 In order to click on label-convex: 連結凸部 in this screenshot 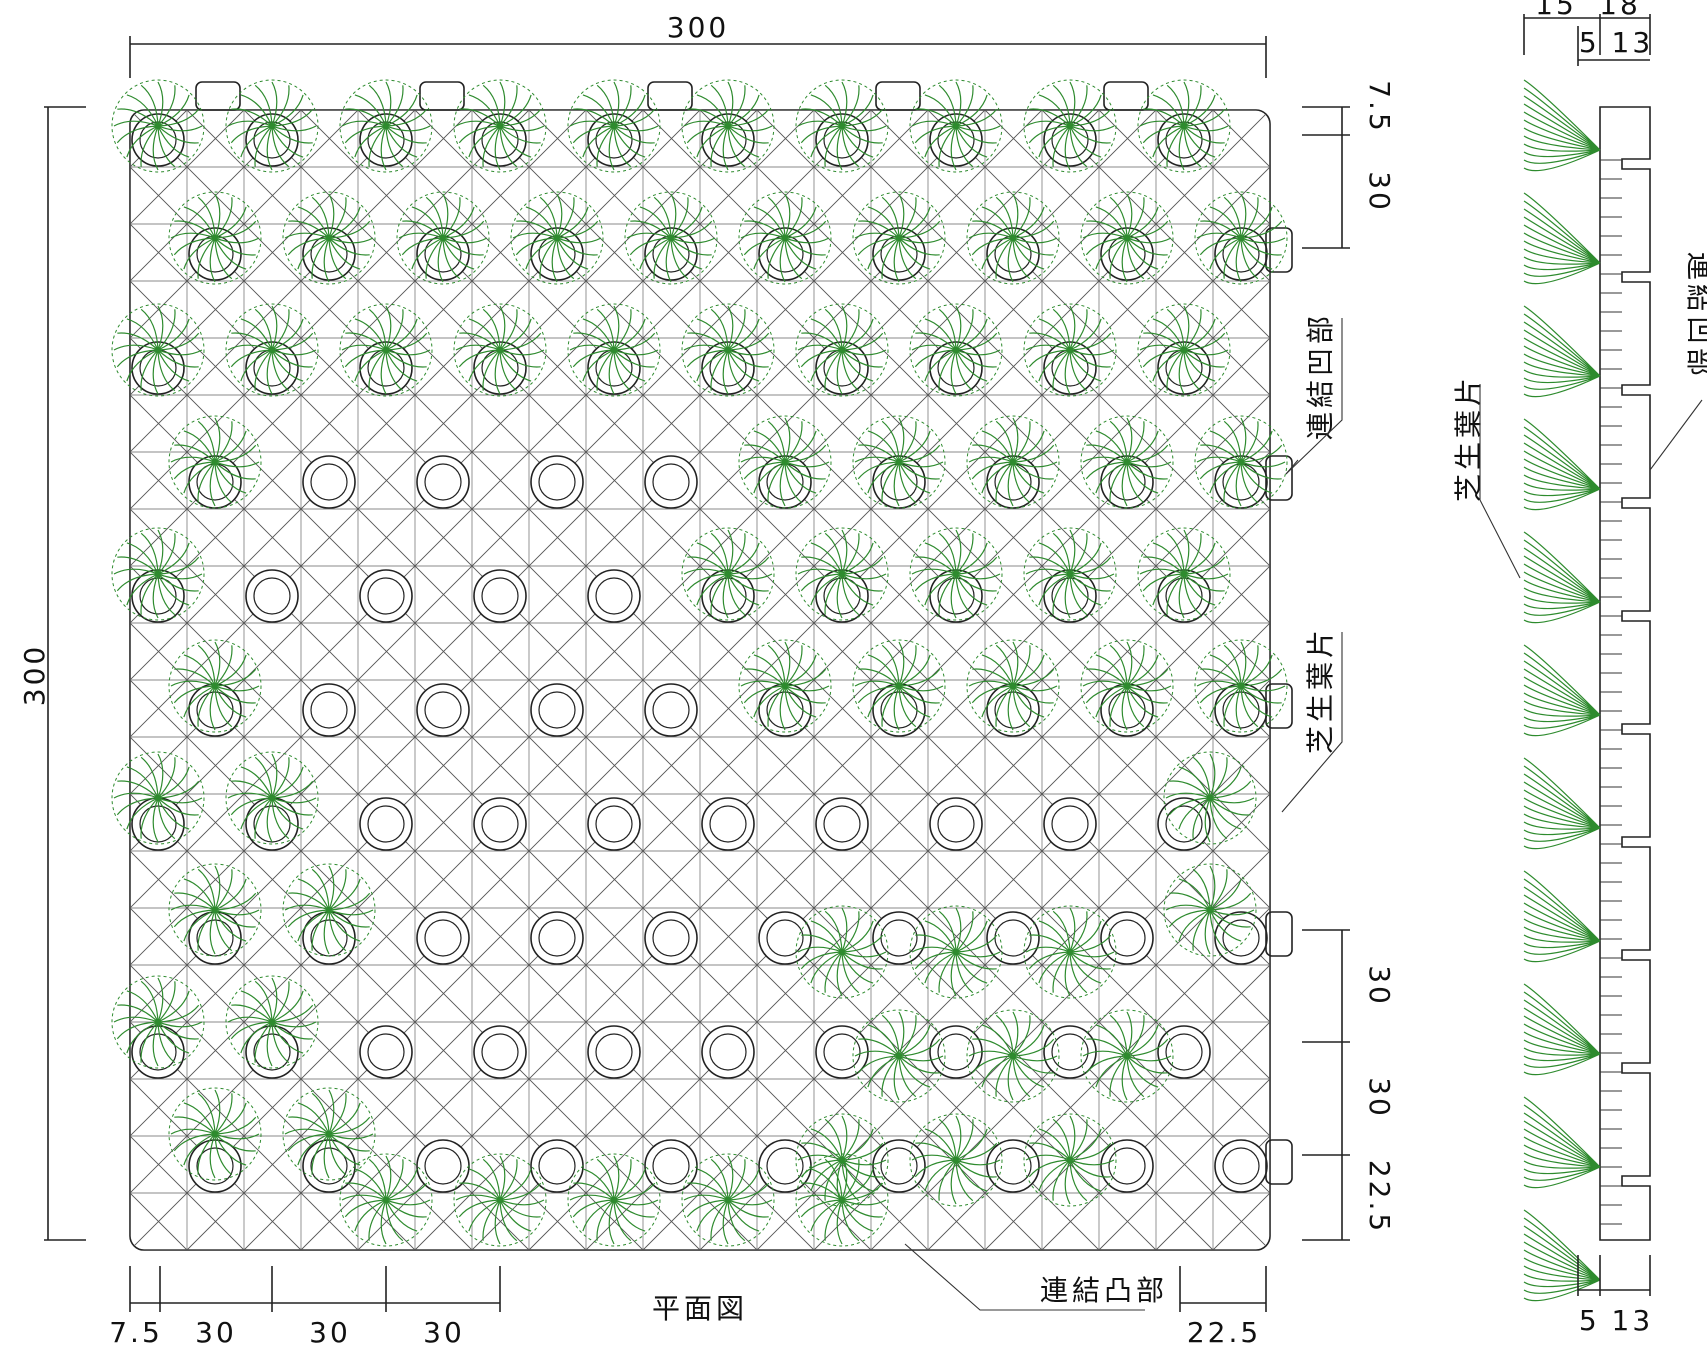, I will do `click(1036, 1277)`.